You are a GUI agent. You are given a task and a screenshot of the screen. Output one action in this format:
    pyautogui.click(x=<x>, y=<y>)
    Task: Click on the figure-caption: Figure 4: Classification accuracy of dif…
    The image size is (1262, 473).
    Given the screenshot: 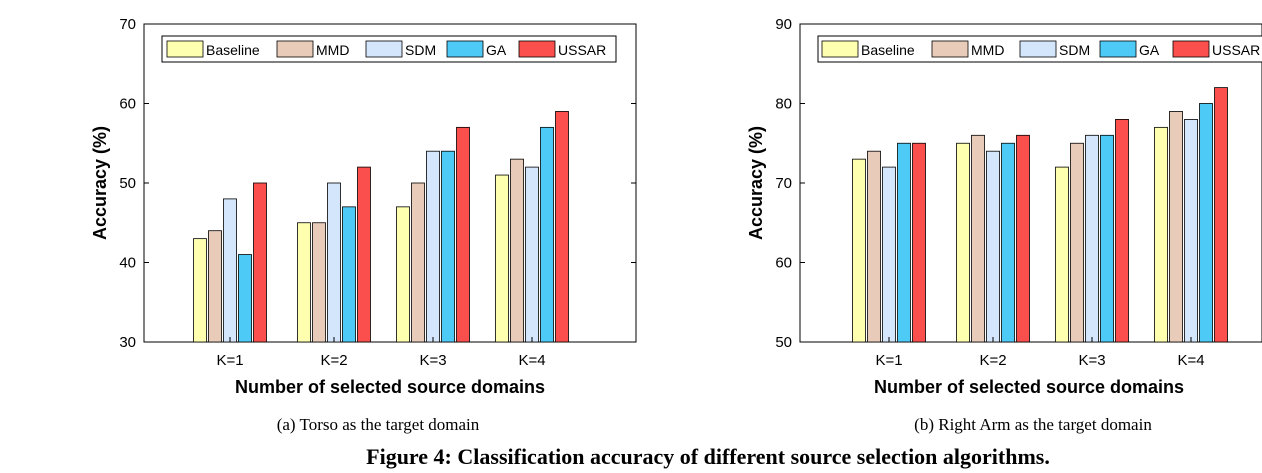 What is the action you would take?
    pyautogui.click(x=708, y=456)
    